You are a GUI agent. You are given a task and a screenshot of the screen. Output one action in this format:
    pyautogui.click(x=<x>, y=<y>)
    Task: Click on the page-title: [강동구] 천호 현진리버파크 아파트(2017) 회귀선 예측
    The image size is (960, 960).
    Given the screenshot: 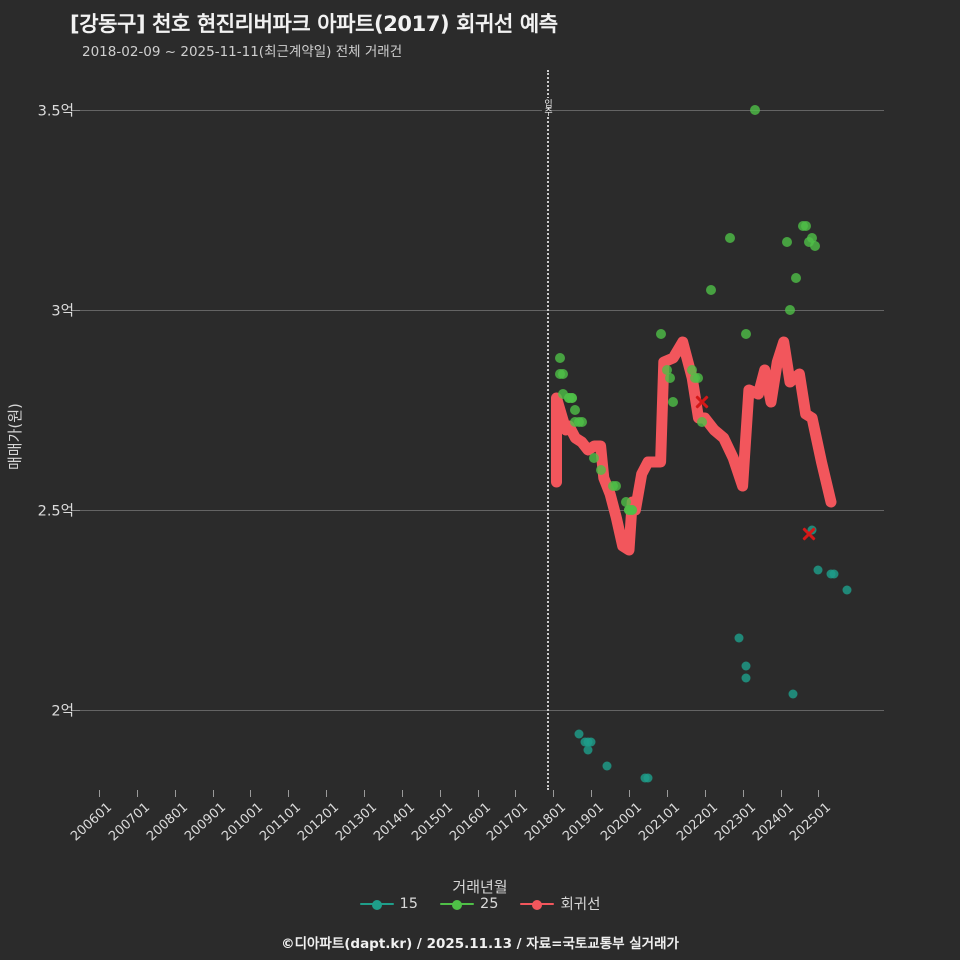 What is the action you would take?
    pyautogui.click(x=314, y=24)
    